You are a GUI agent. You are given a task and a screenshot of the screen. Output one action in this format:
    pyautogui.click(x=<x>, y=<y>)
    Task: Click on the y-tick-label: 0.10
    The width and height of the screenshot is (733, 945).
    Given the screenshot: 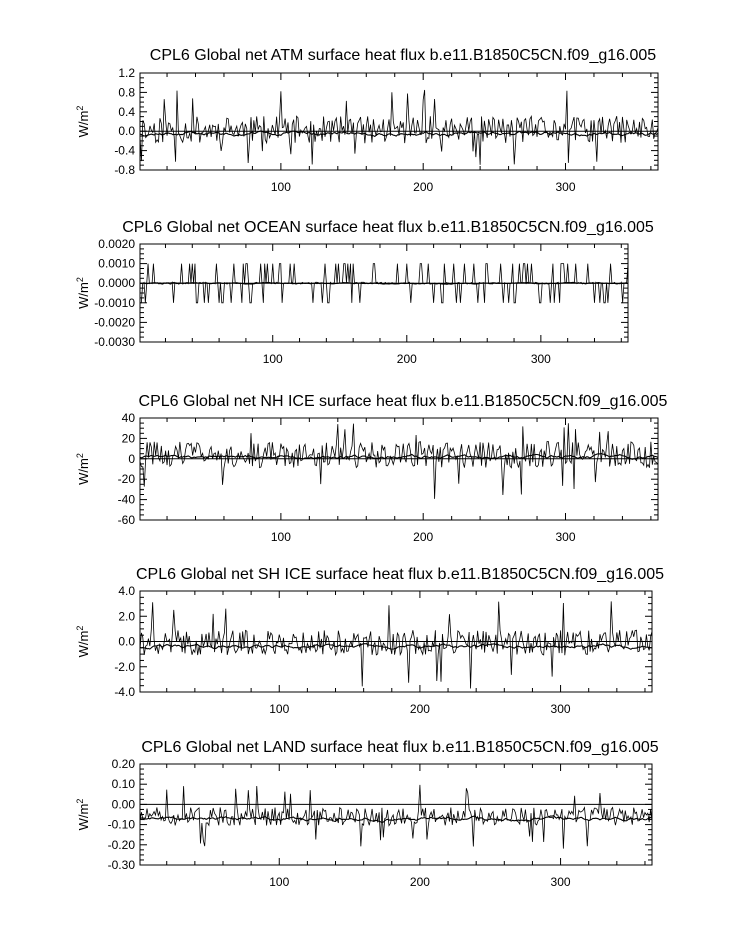 What is the action you would take?
    pyautogui.click(x=124, y=784)
    